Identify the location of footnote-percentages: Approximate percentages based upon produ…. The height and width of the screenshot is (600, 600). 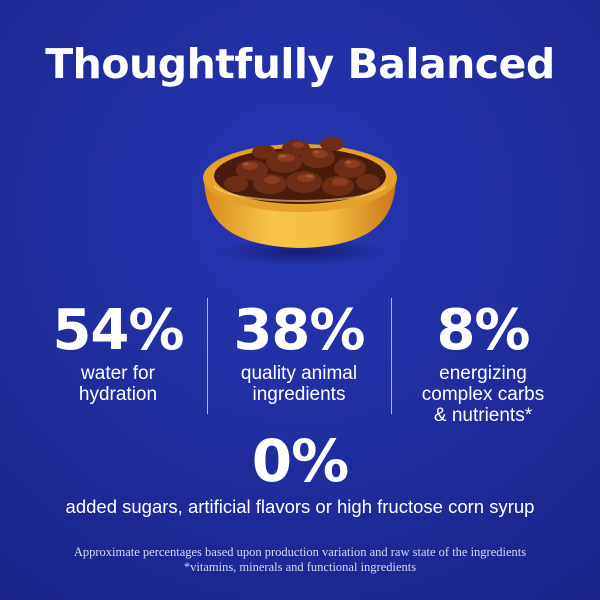
(300, 552).